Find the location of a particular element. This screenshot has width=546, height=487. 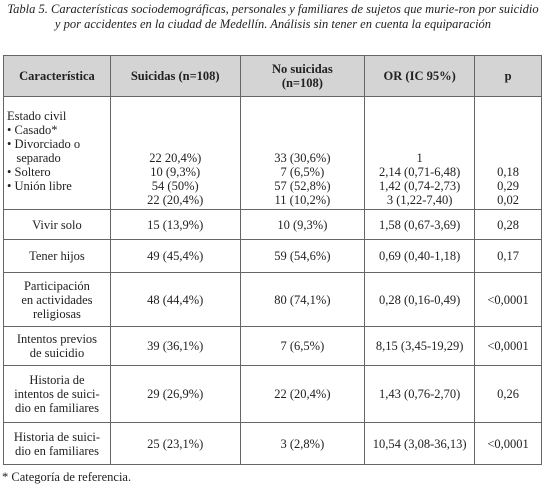

cell-line: 0,29 is located at coordinates (508, 186).